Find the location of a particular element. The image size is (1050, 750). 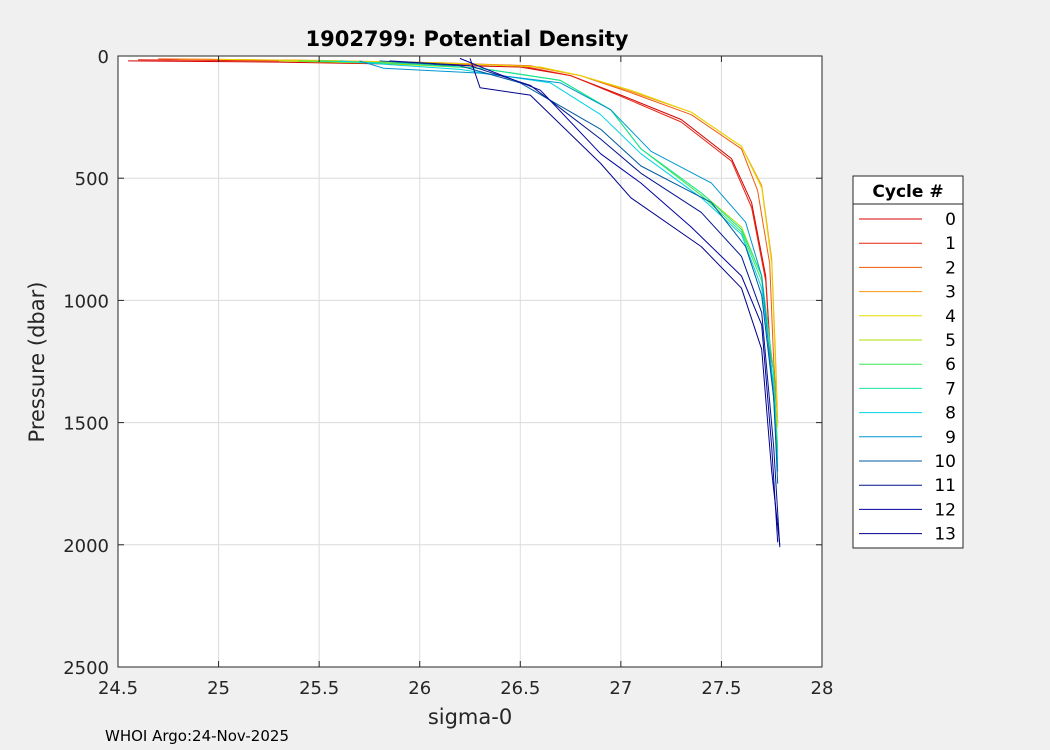

x-tick-label: 26.5 is located at coordinates (520, 688).